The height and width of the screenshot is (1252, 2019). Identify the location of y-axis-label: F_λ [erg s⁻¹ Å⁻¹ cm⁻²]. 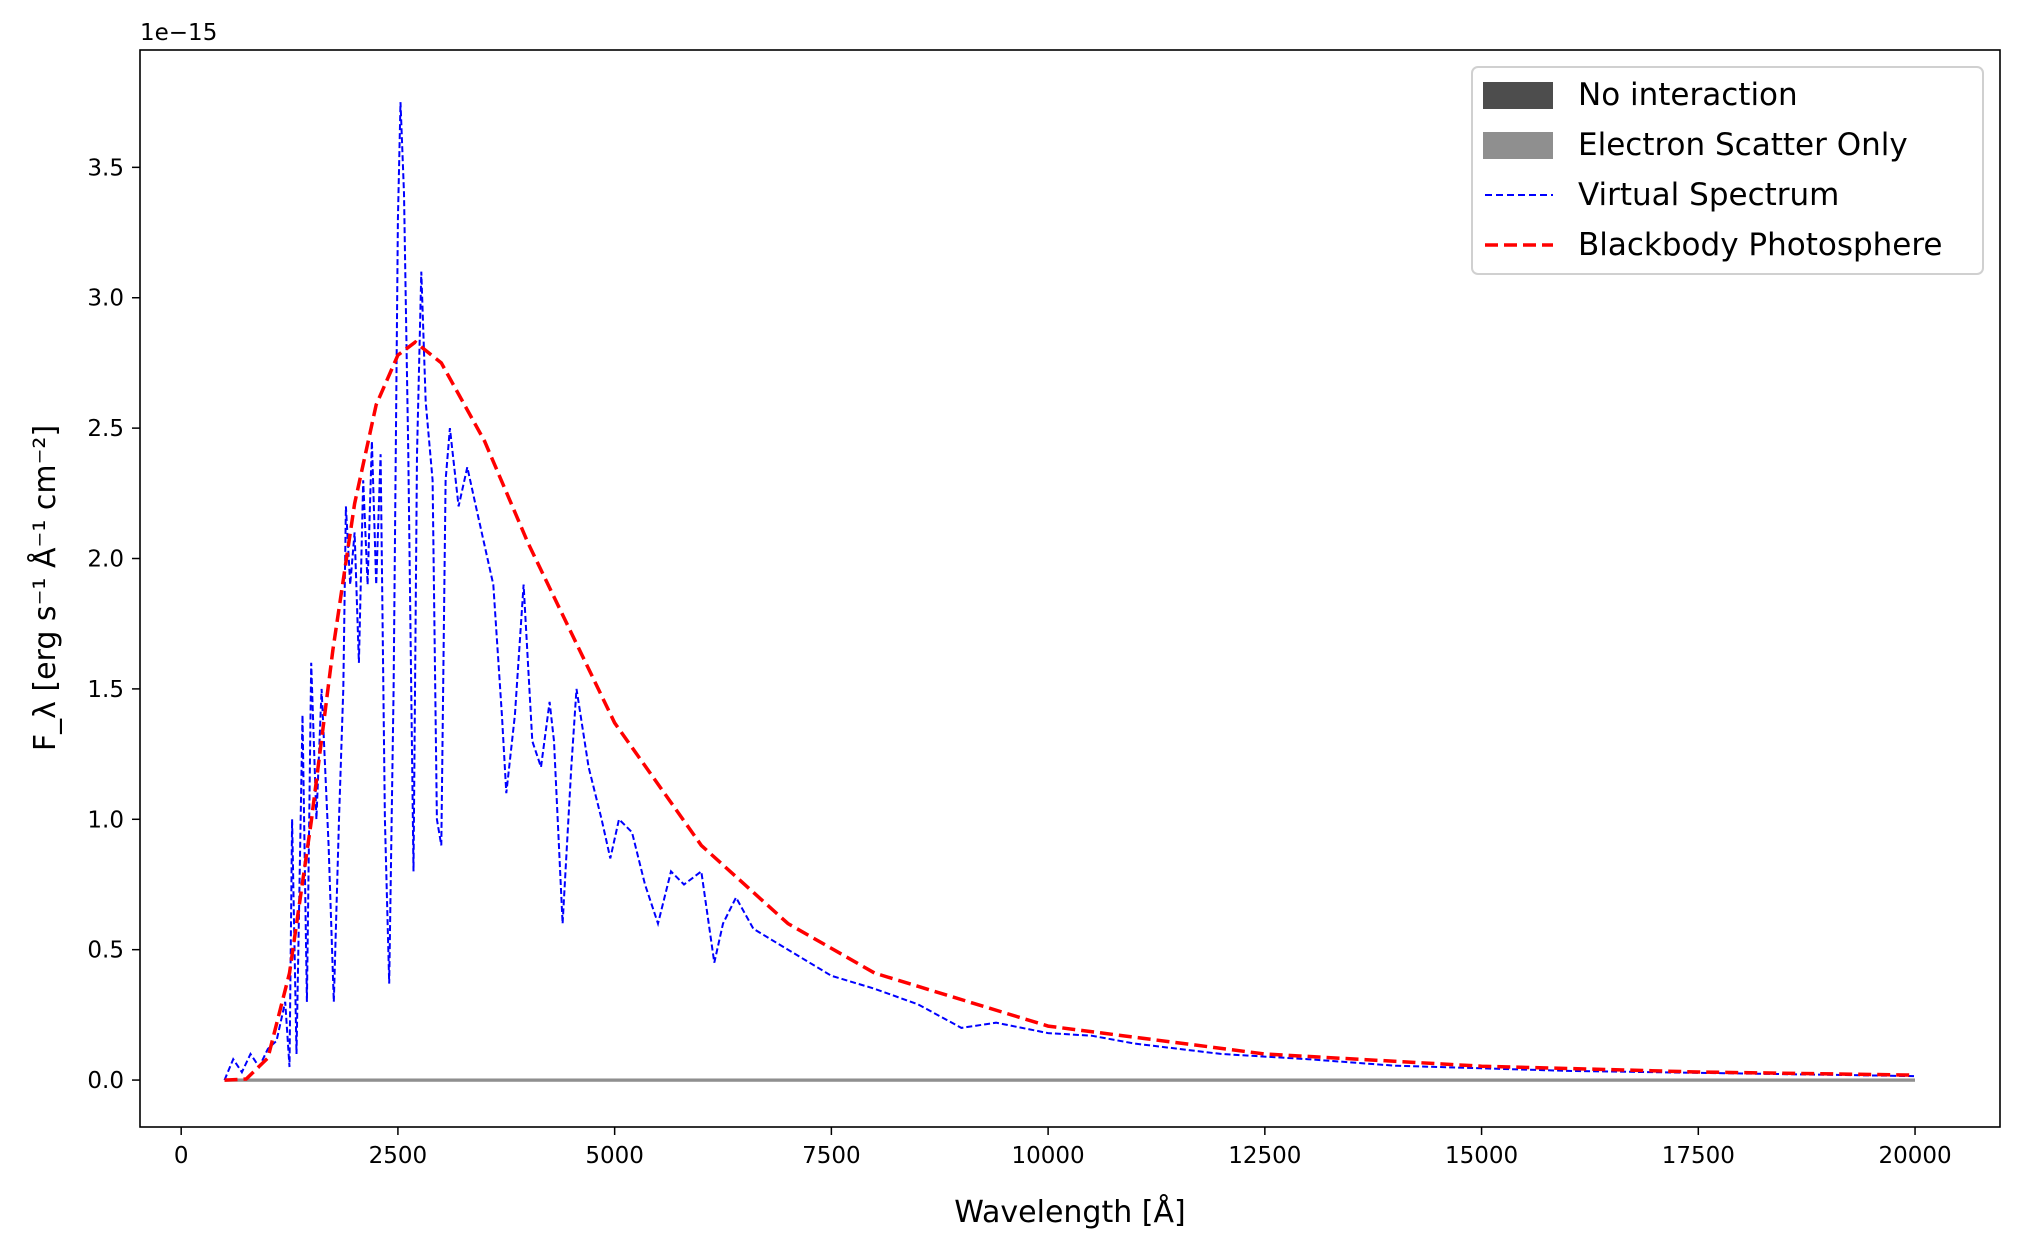
(45, 588).